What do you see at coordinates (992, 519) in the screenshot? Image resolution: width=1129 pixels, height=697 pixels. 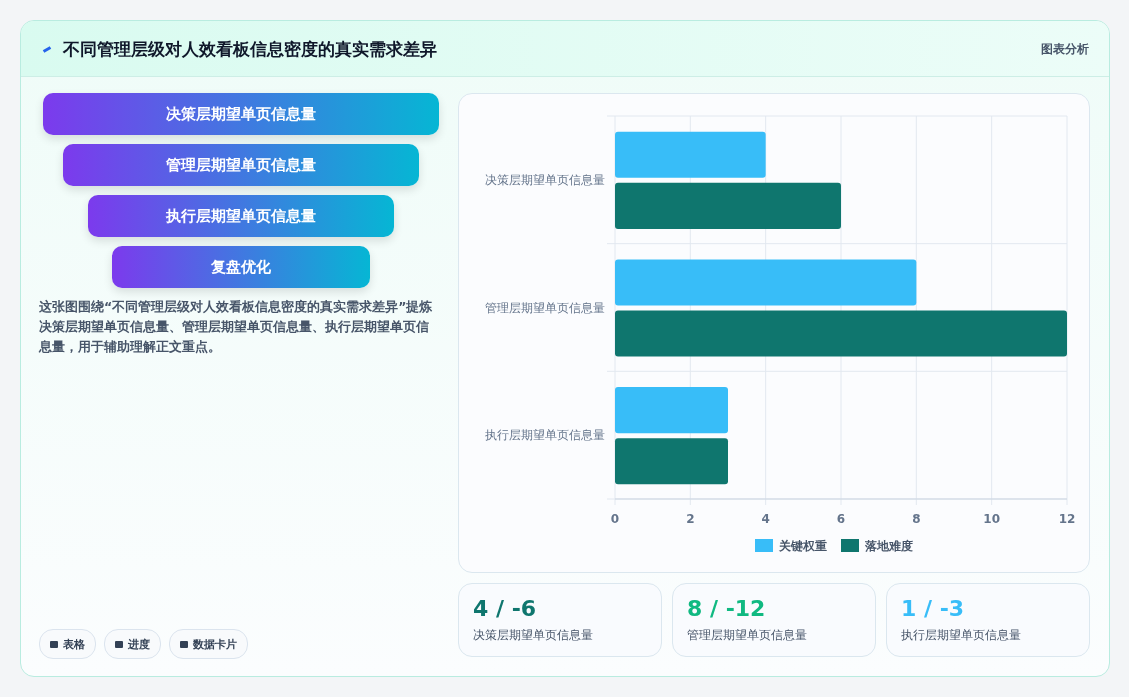 I see `x-tick-label: 10` at bounding box center [992, 519].